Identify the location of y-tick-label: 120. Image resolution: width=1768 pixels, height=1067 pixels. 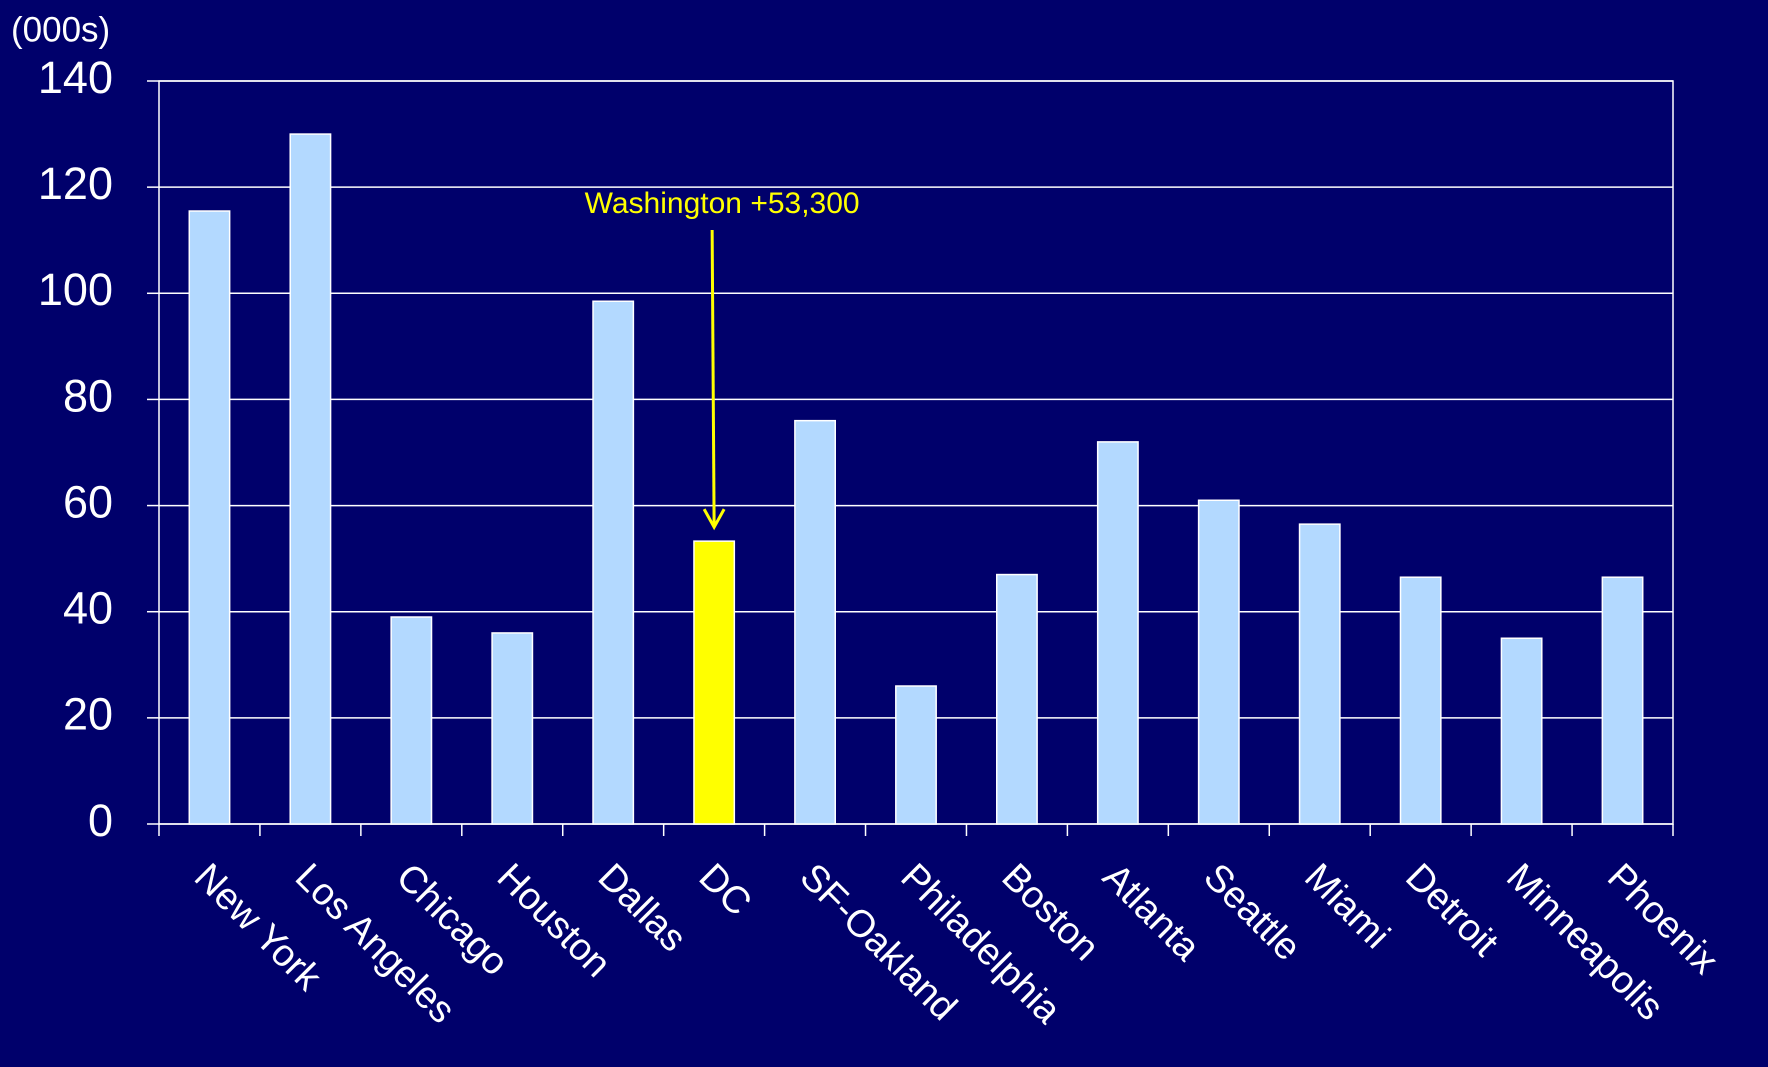
(75, 183).